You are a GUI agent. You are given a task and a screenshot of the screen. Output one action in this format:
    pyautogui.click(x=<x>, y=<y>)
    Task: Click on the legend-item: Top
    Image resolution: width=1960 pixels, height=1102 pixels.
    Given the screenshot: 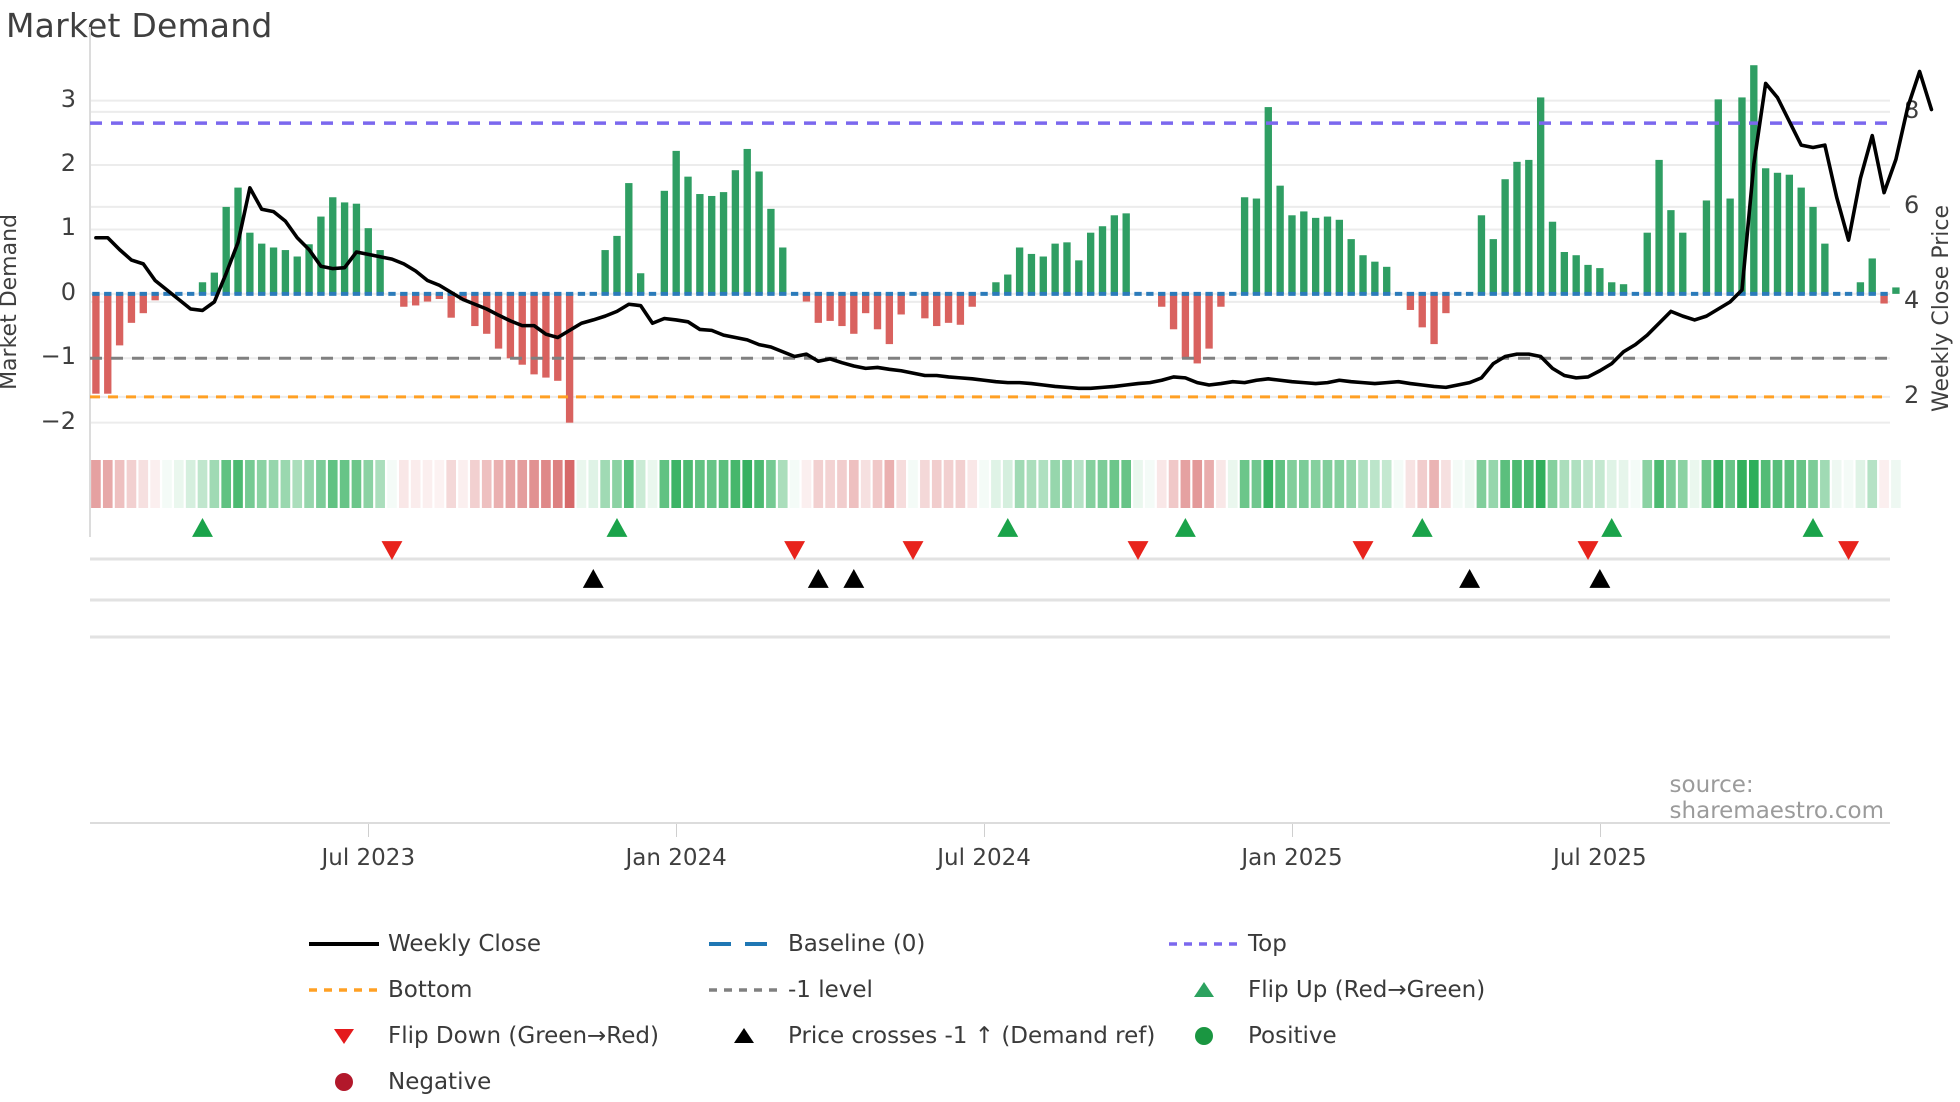 What is the action you would take?
    pyautogui.click(x=1370, y=944)
    